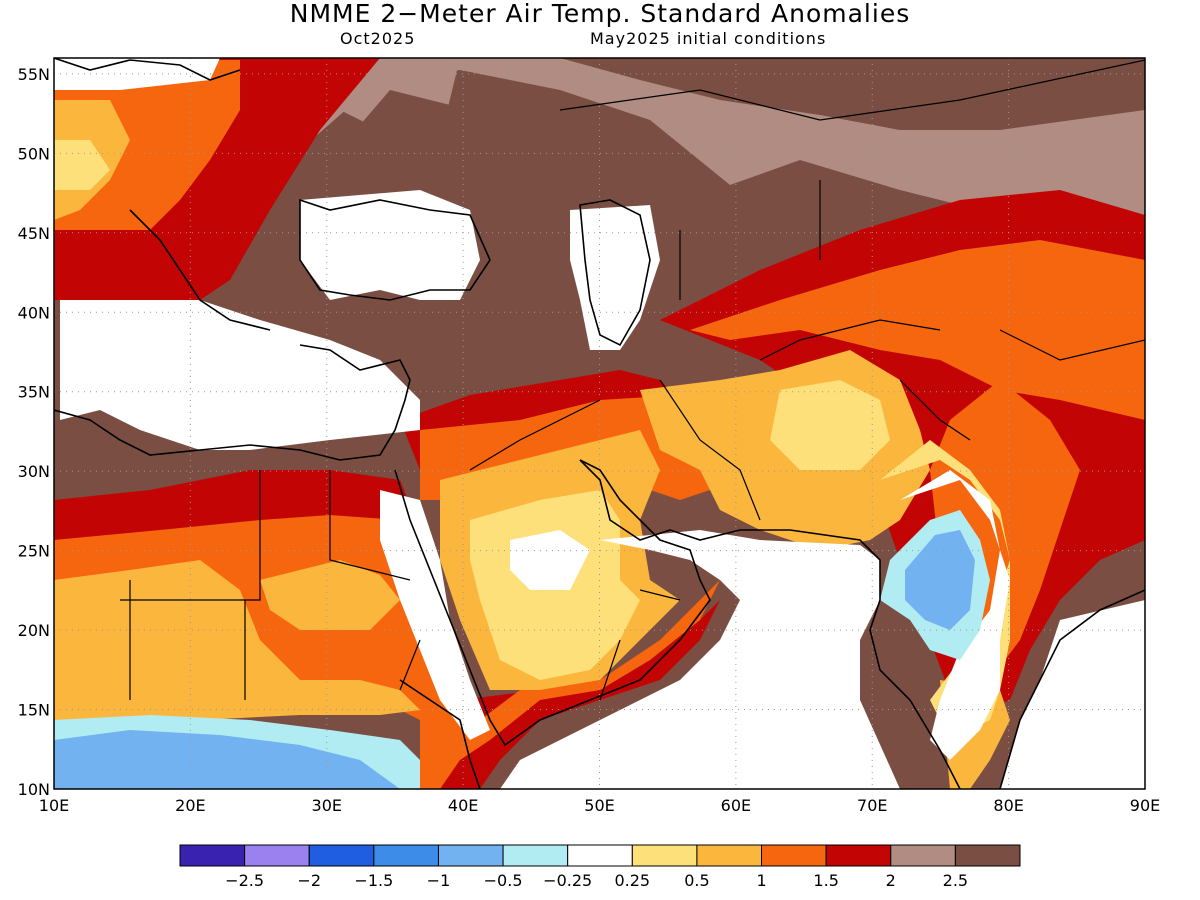 Image resolution: width=1200 pixels, height=900 pixels. I want to click on lon-label-80E: 80E, so click(1008, 805).